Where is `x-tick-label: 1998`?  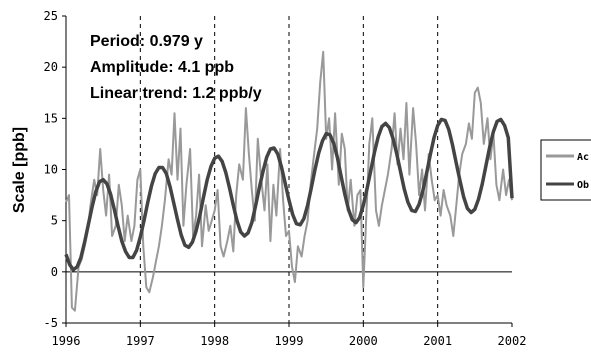 x-tick-label: 1998 is located at coordinates (214, 341).